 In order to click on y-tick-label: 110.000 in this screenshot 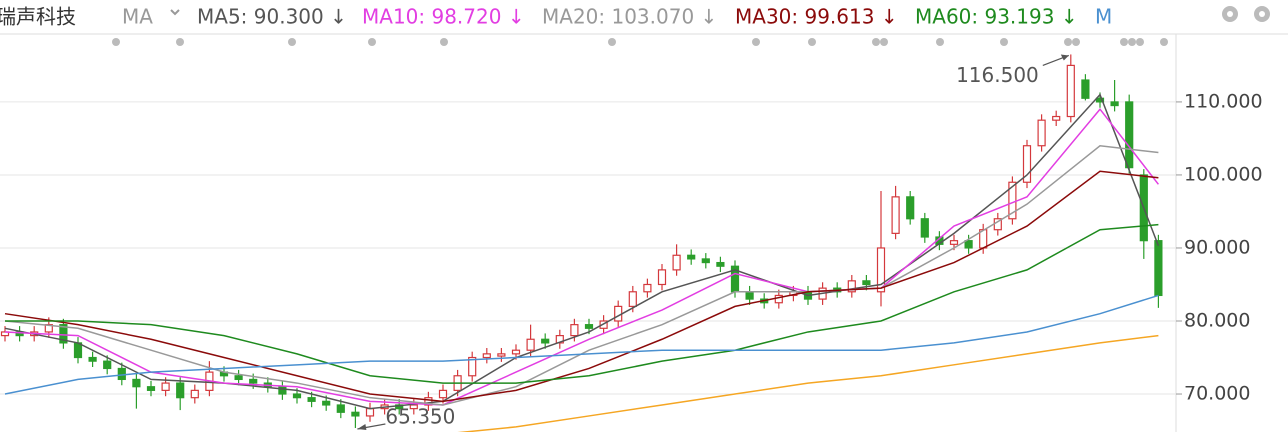, I will do `click(1223, 101)`.